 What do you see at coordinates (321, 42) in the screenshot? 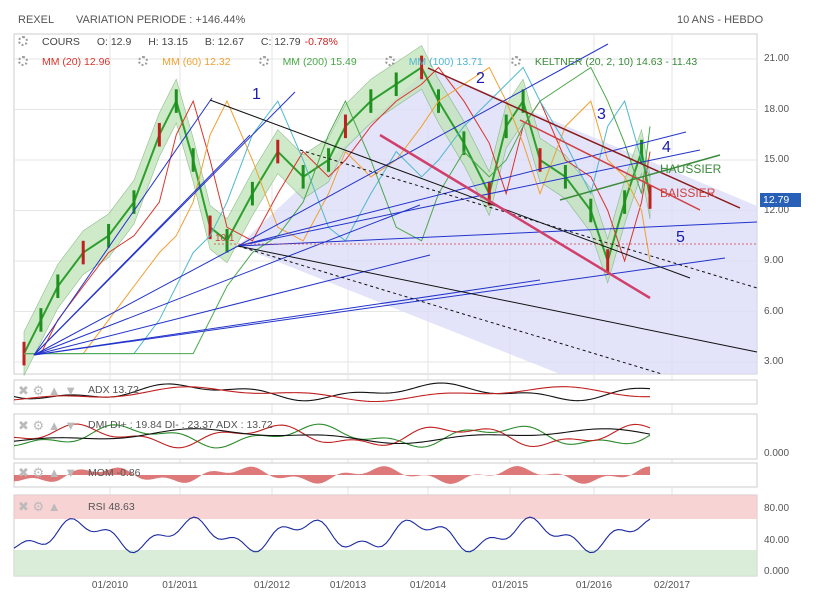
I see `change-value: -0.78%` at bounding box center [321, 42].